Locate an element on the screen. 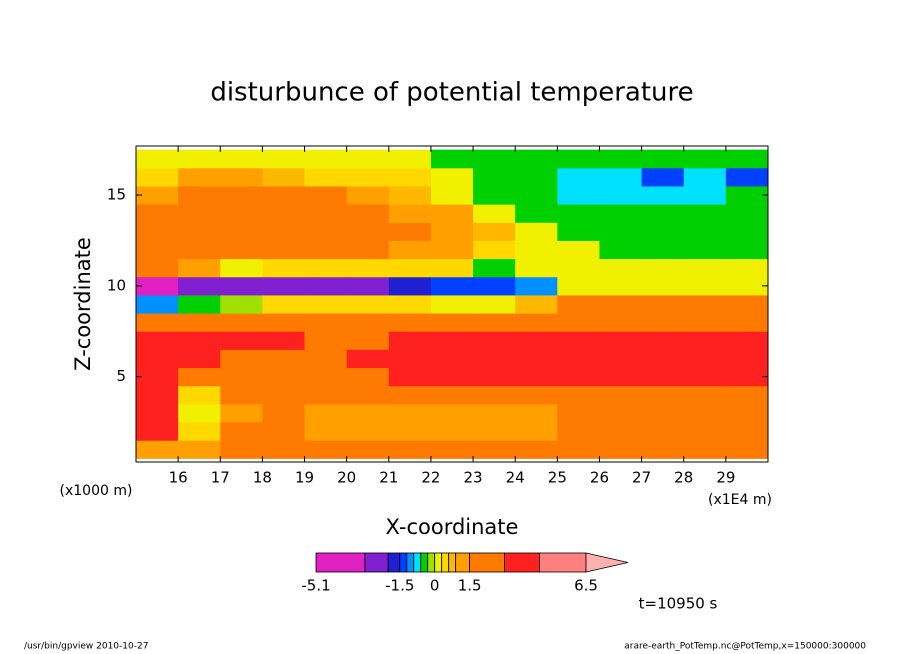 The width and height of the screenshot is (904, 654). x-tick-label: 20 is located at coordinates (346, 478).